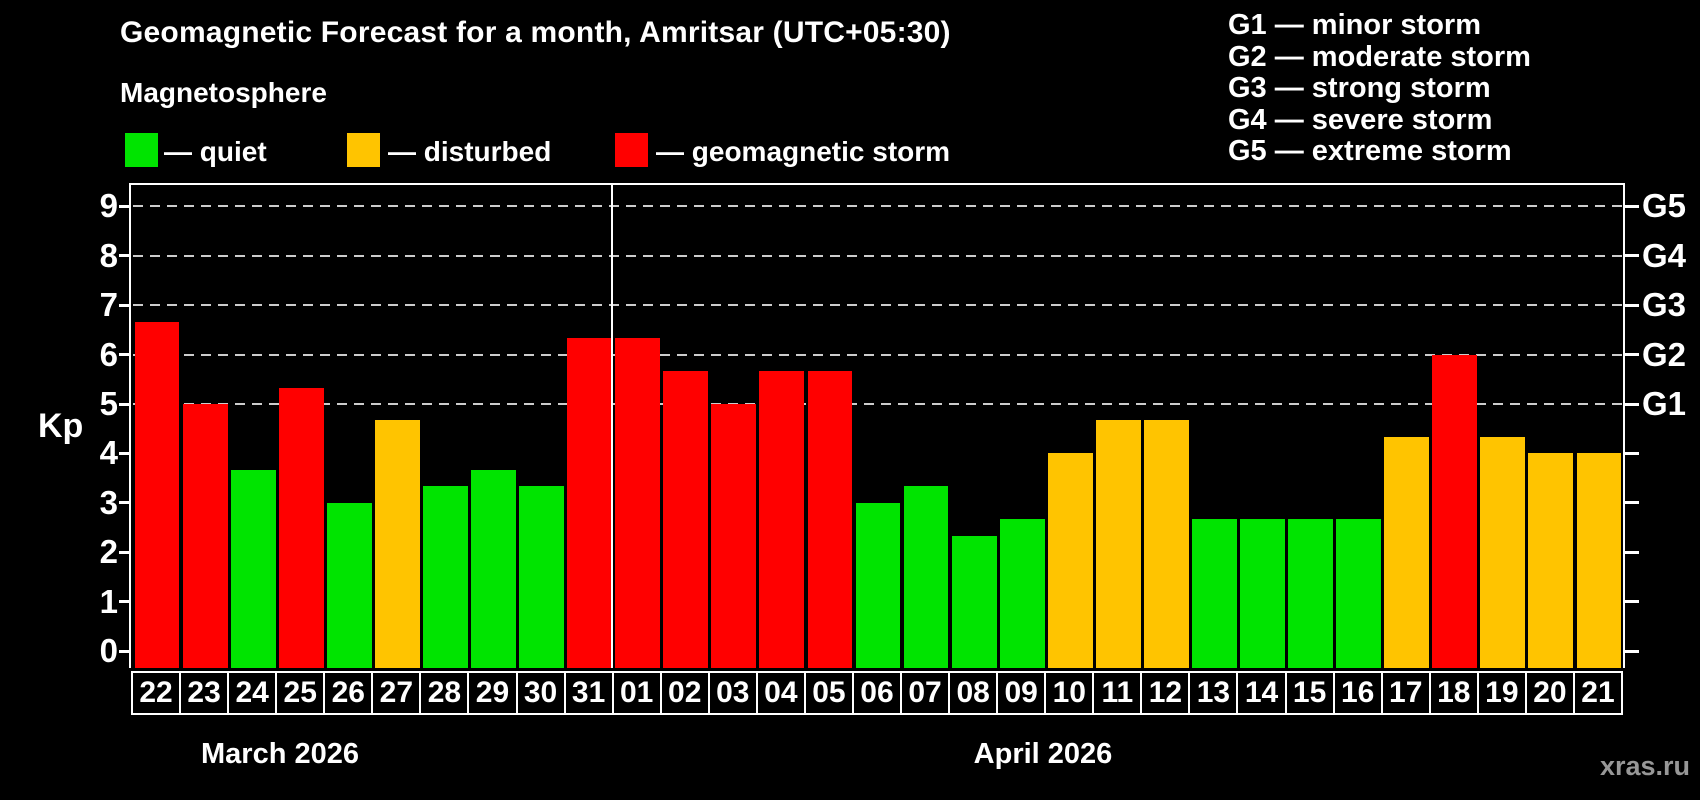  What do you see at coordinates (1664, 305) in the screenshot?
I see `g-axis-label-g3: G3` at bounding box center [1664, 305].